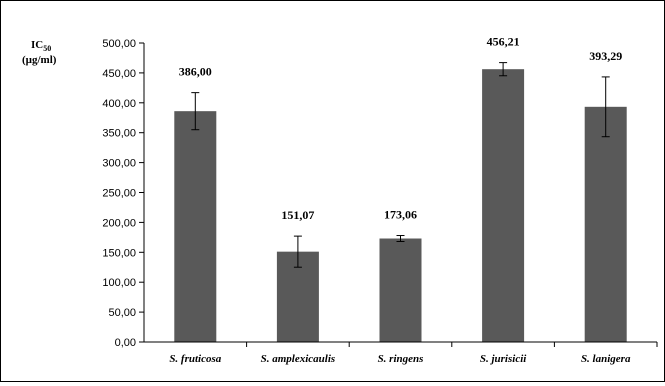 This screenshot has width=665, height=386. What do you see at coordinates (119, 164) in the screenshot?
I see `y-tick-label: 300,00` at bounding box center [119, 164].